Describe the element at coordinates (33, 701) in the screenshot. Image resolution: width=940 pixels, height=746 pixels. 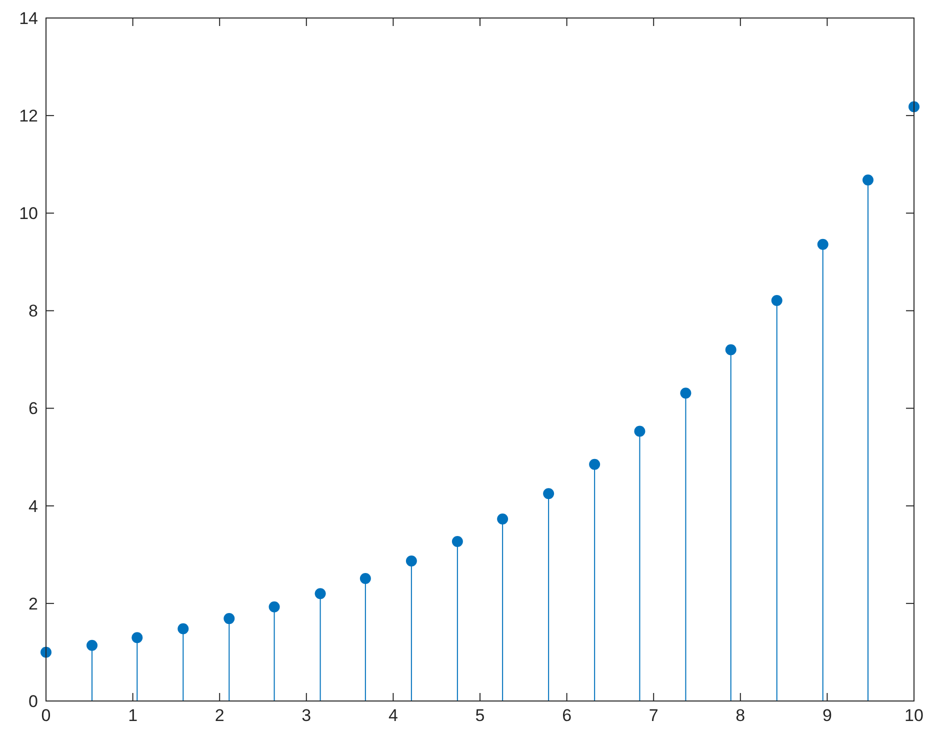
I see `y-tick-label: 0` at that location.